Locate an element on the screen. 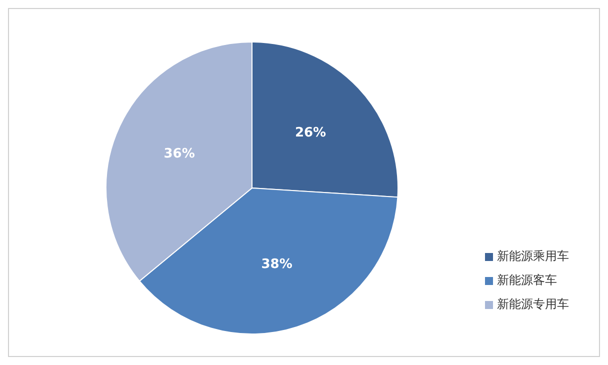 This screenshot has width=608, height=365. data-label: 26% is located at coordinates (310, 133).